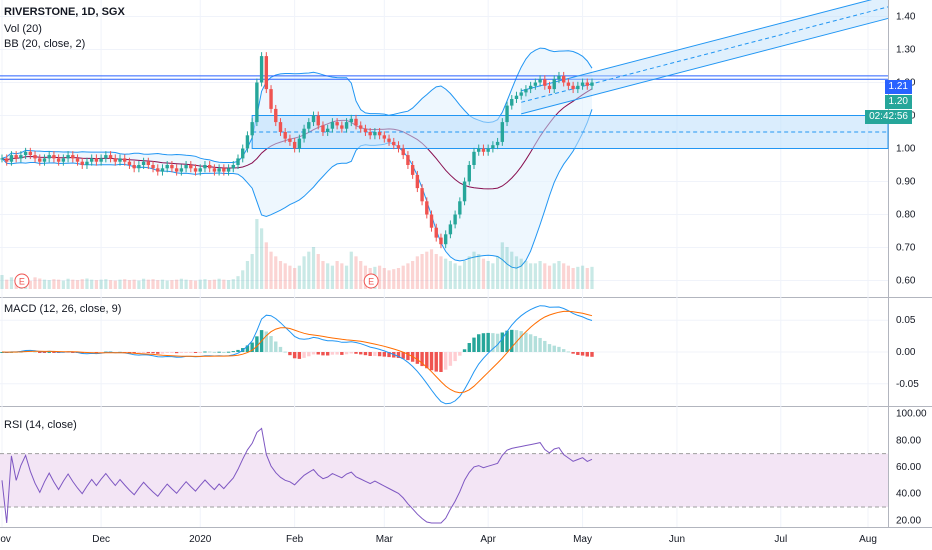 The width and height of the screenshot is (932, 550). I want to click on bollinger-legend: BB (20, close, 2), so click(45, 44).